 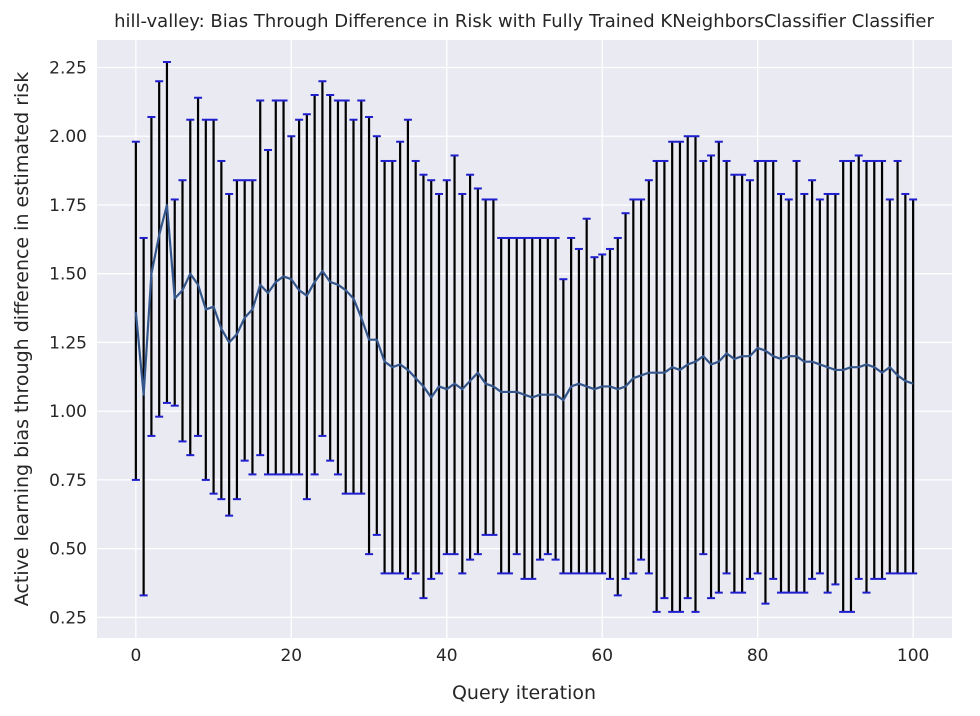 What do you see at coordinates (68, 550) in the screenshot?
I see `y-tick-label: 0.50` at bounding box center [68, 550].